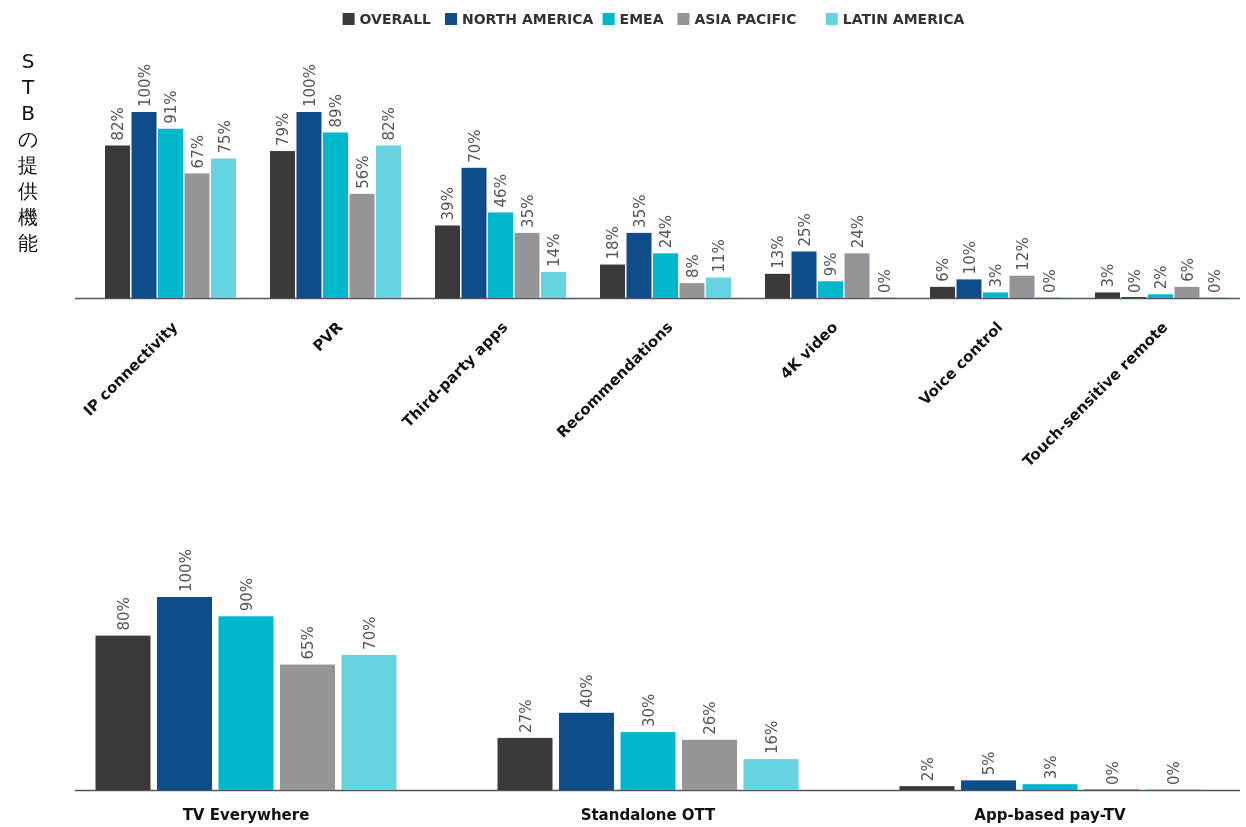 The image size is (1246, 827). What do you see at coordinates (613, 243) in the screenshot?
I see `data-label: 18%` at bounding box center [613, 243].